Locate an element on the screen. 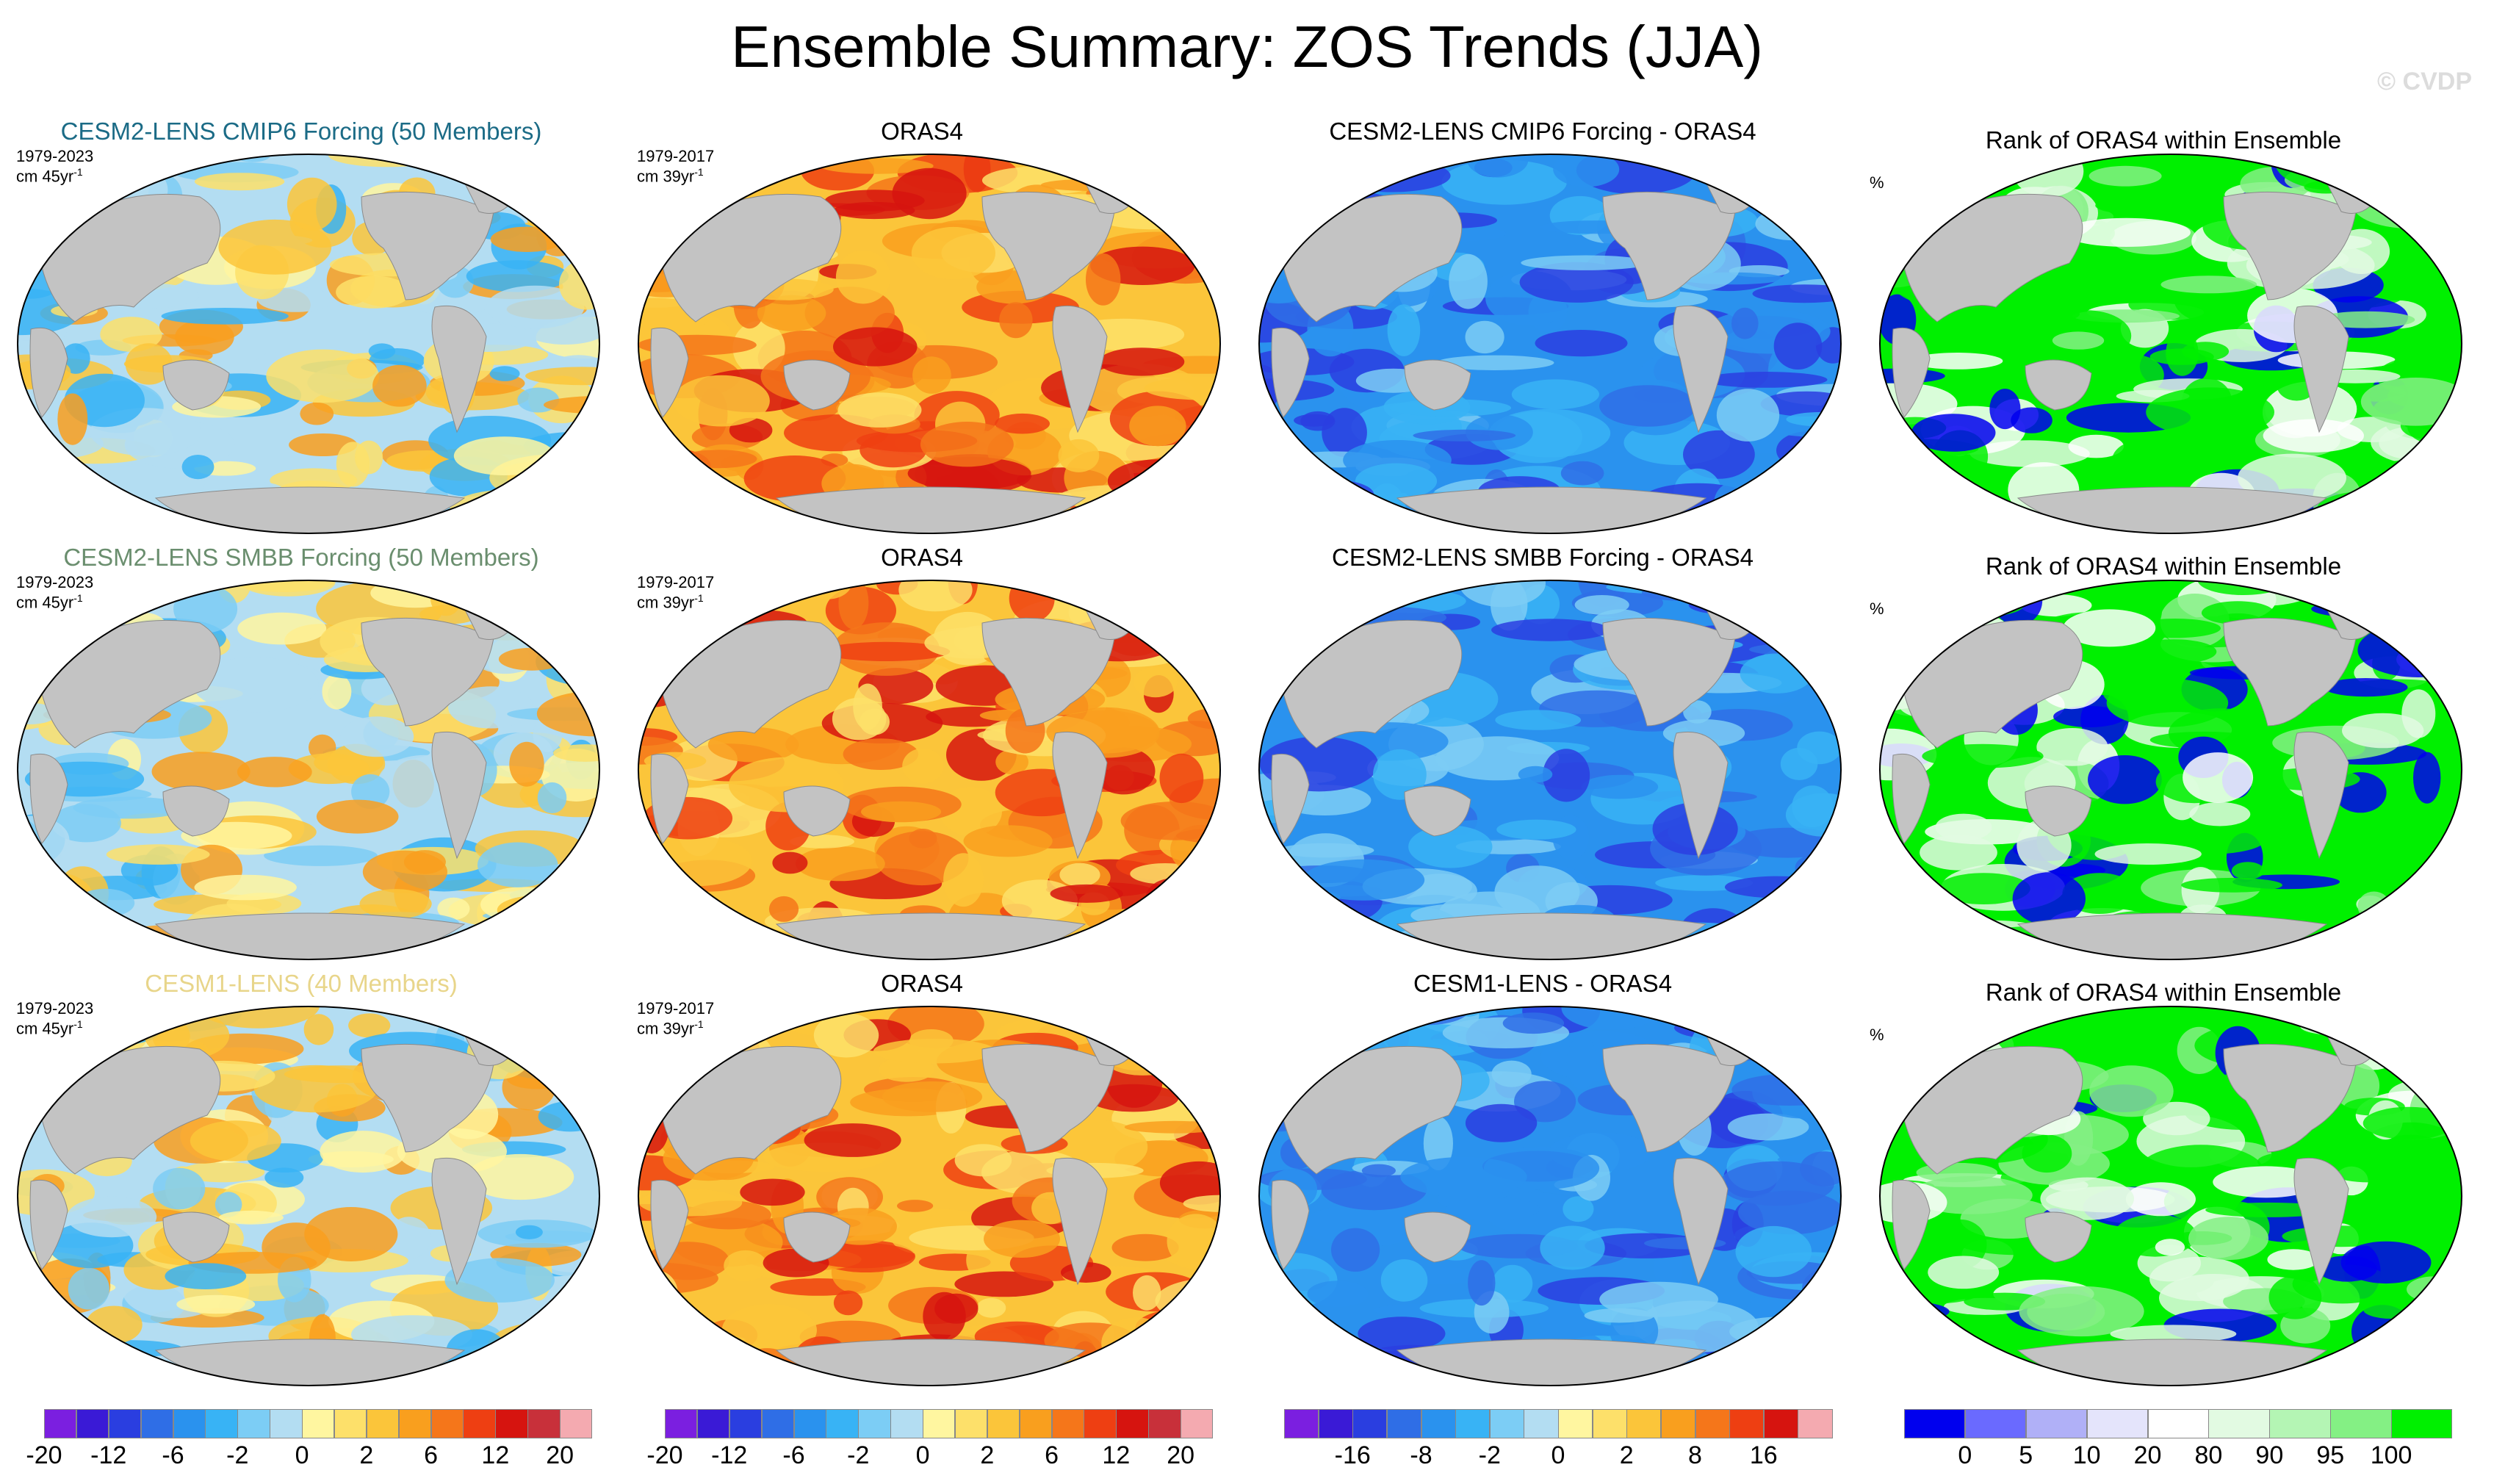  colorbar-label: 2 is located at coordinates (1626, 1455).